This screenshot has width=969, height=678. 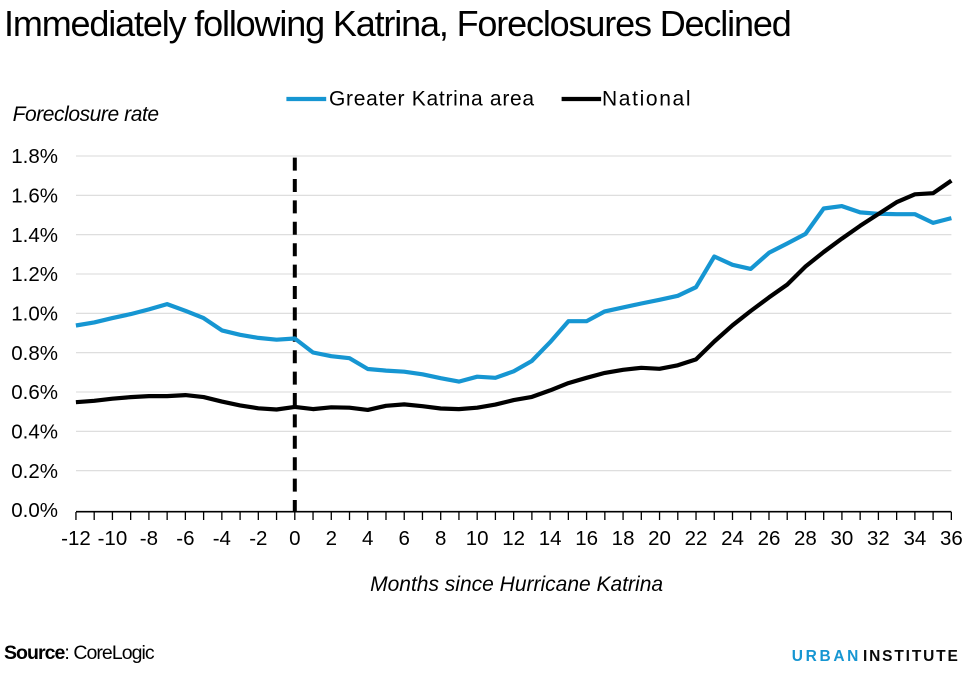 What do you see at coordinates (113, 538) in the screenshot?
I see `svg-text: -10` at bounding box center [113, 538].